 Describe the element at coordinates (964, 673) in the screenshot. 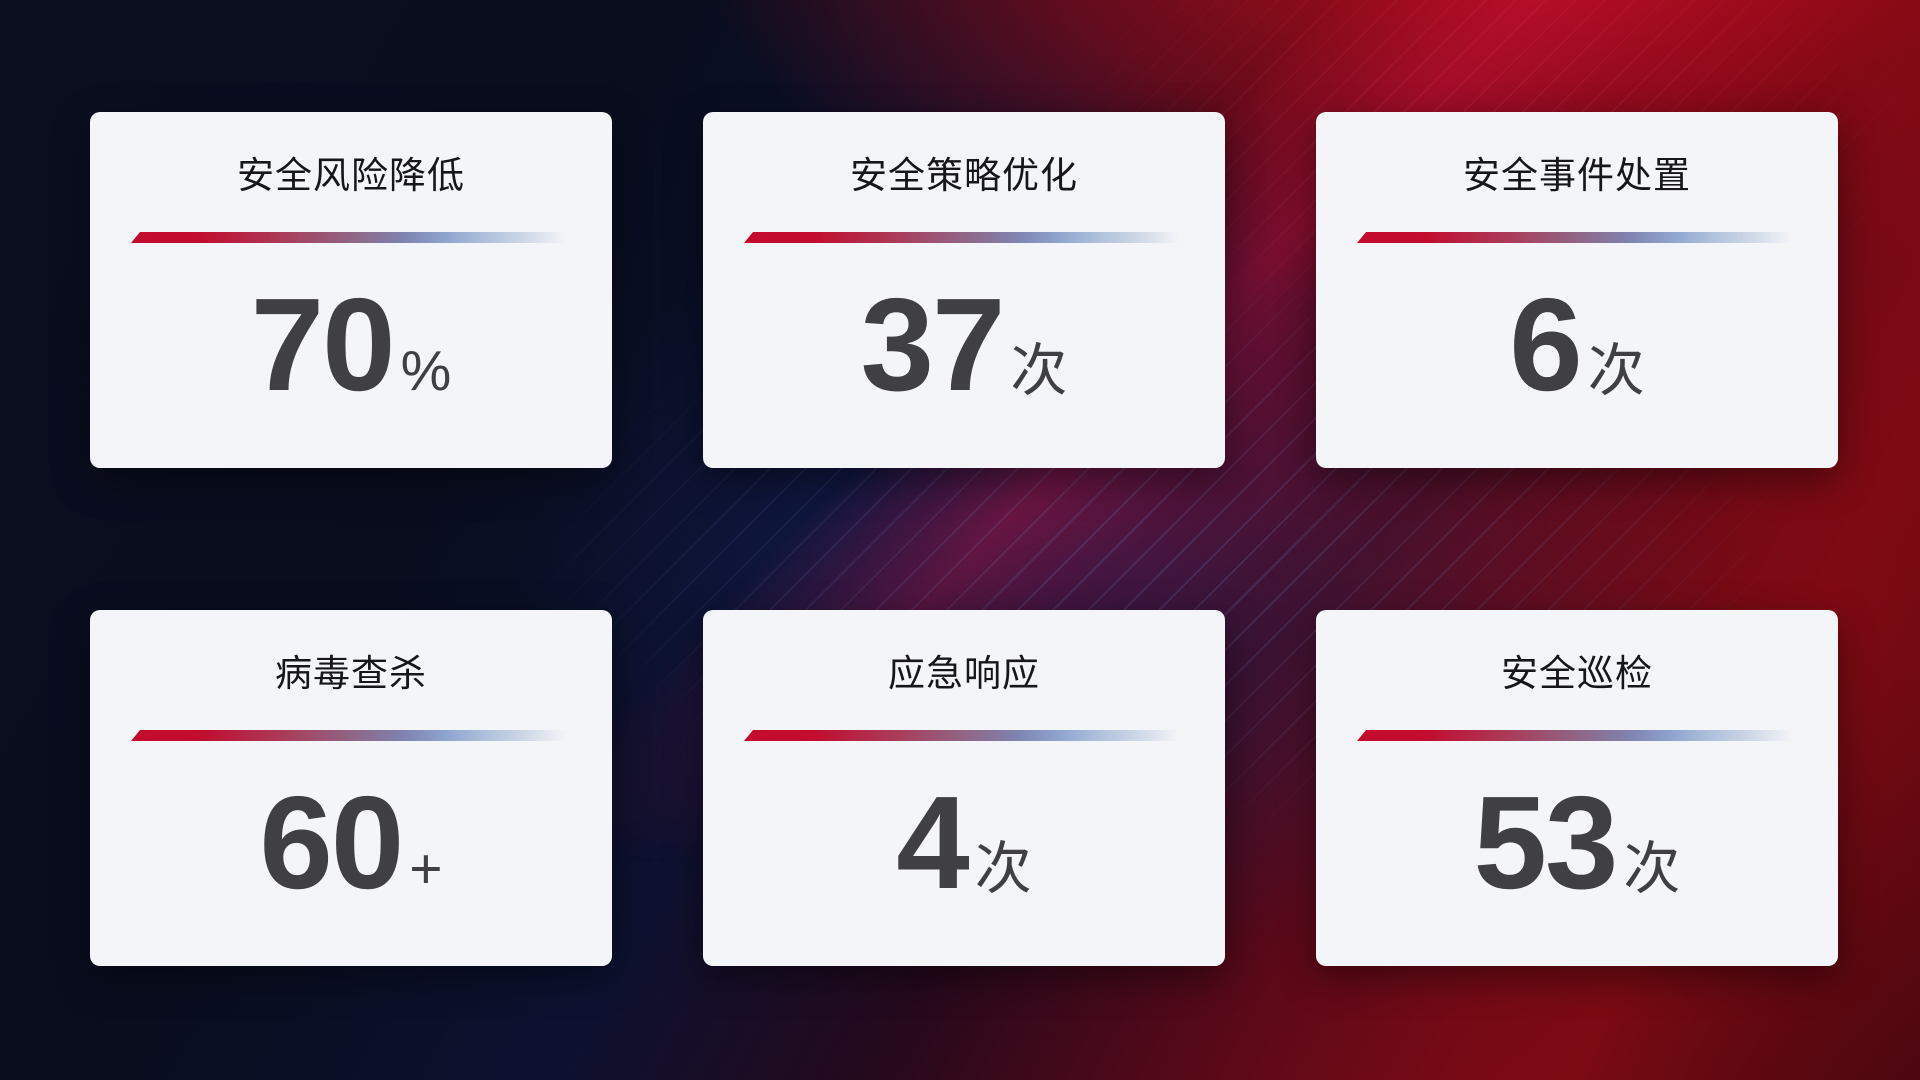

I see `card-title: 应急响应` at that location.